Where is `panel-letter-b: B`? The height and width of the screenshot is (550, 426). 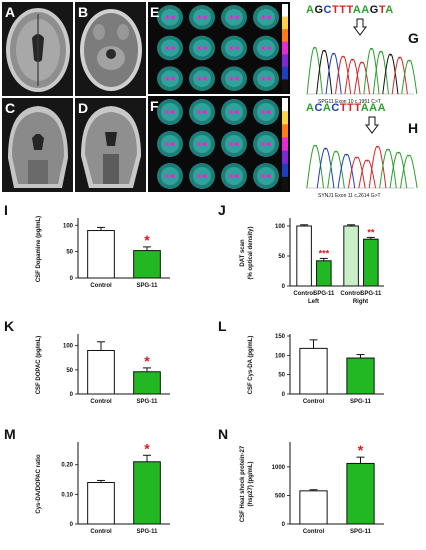 panel-letter-b: B is located at coordinates (83, 12).